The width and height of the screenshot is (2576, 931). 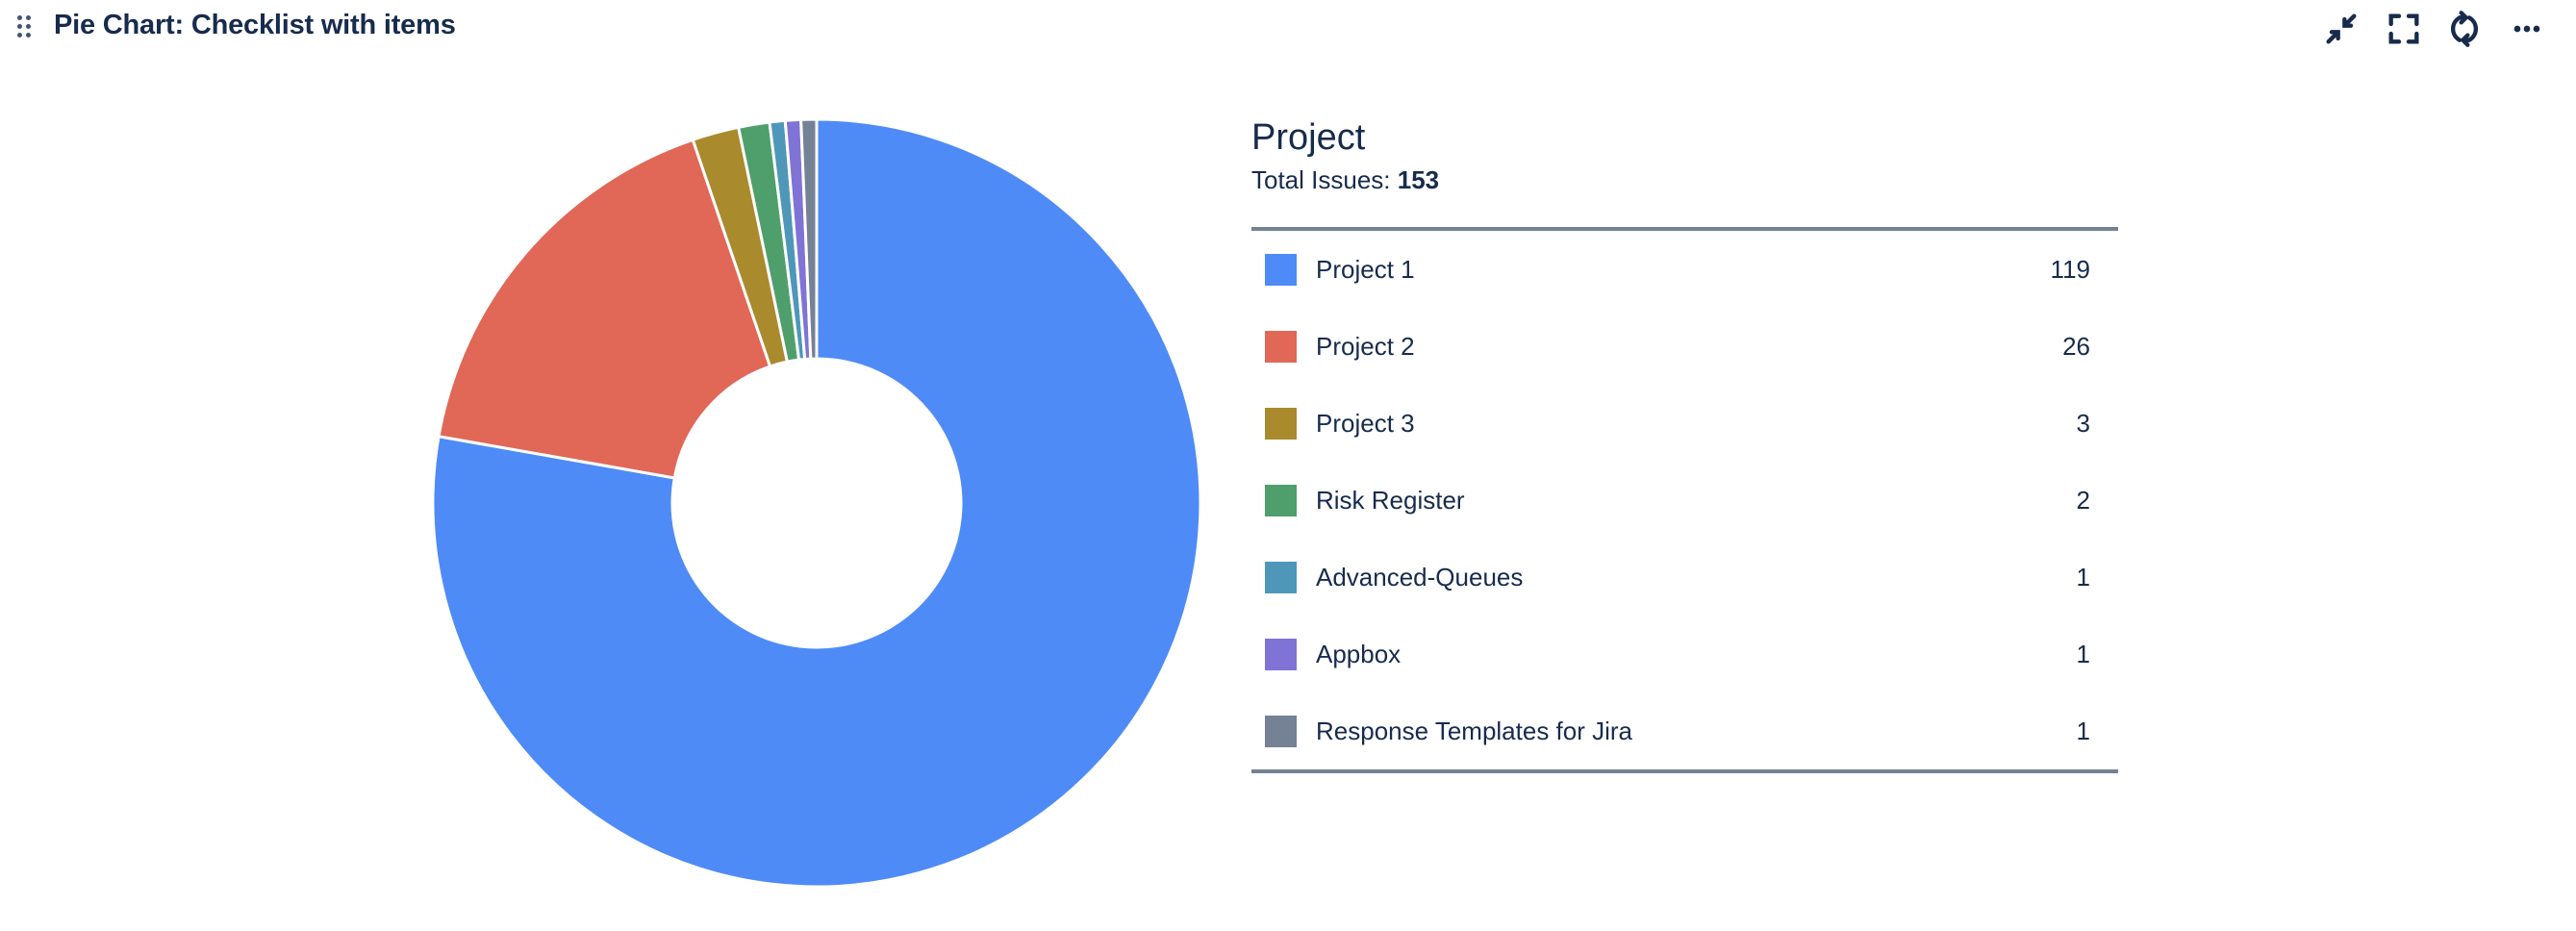 I want to click on legend-value: 3, so click(x=2083, y=423).